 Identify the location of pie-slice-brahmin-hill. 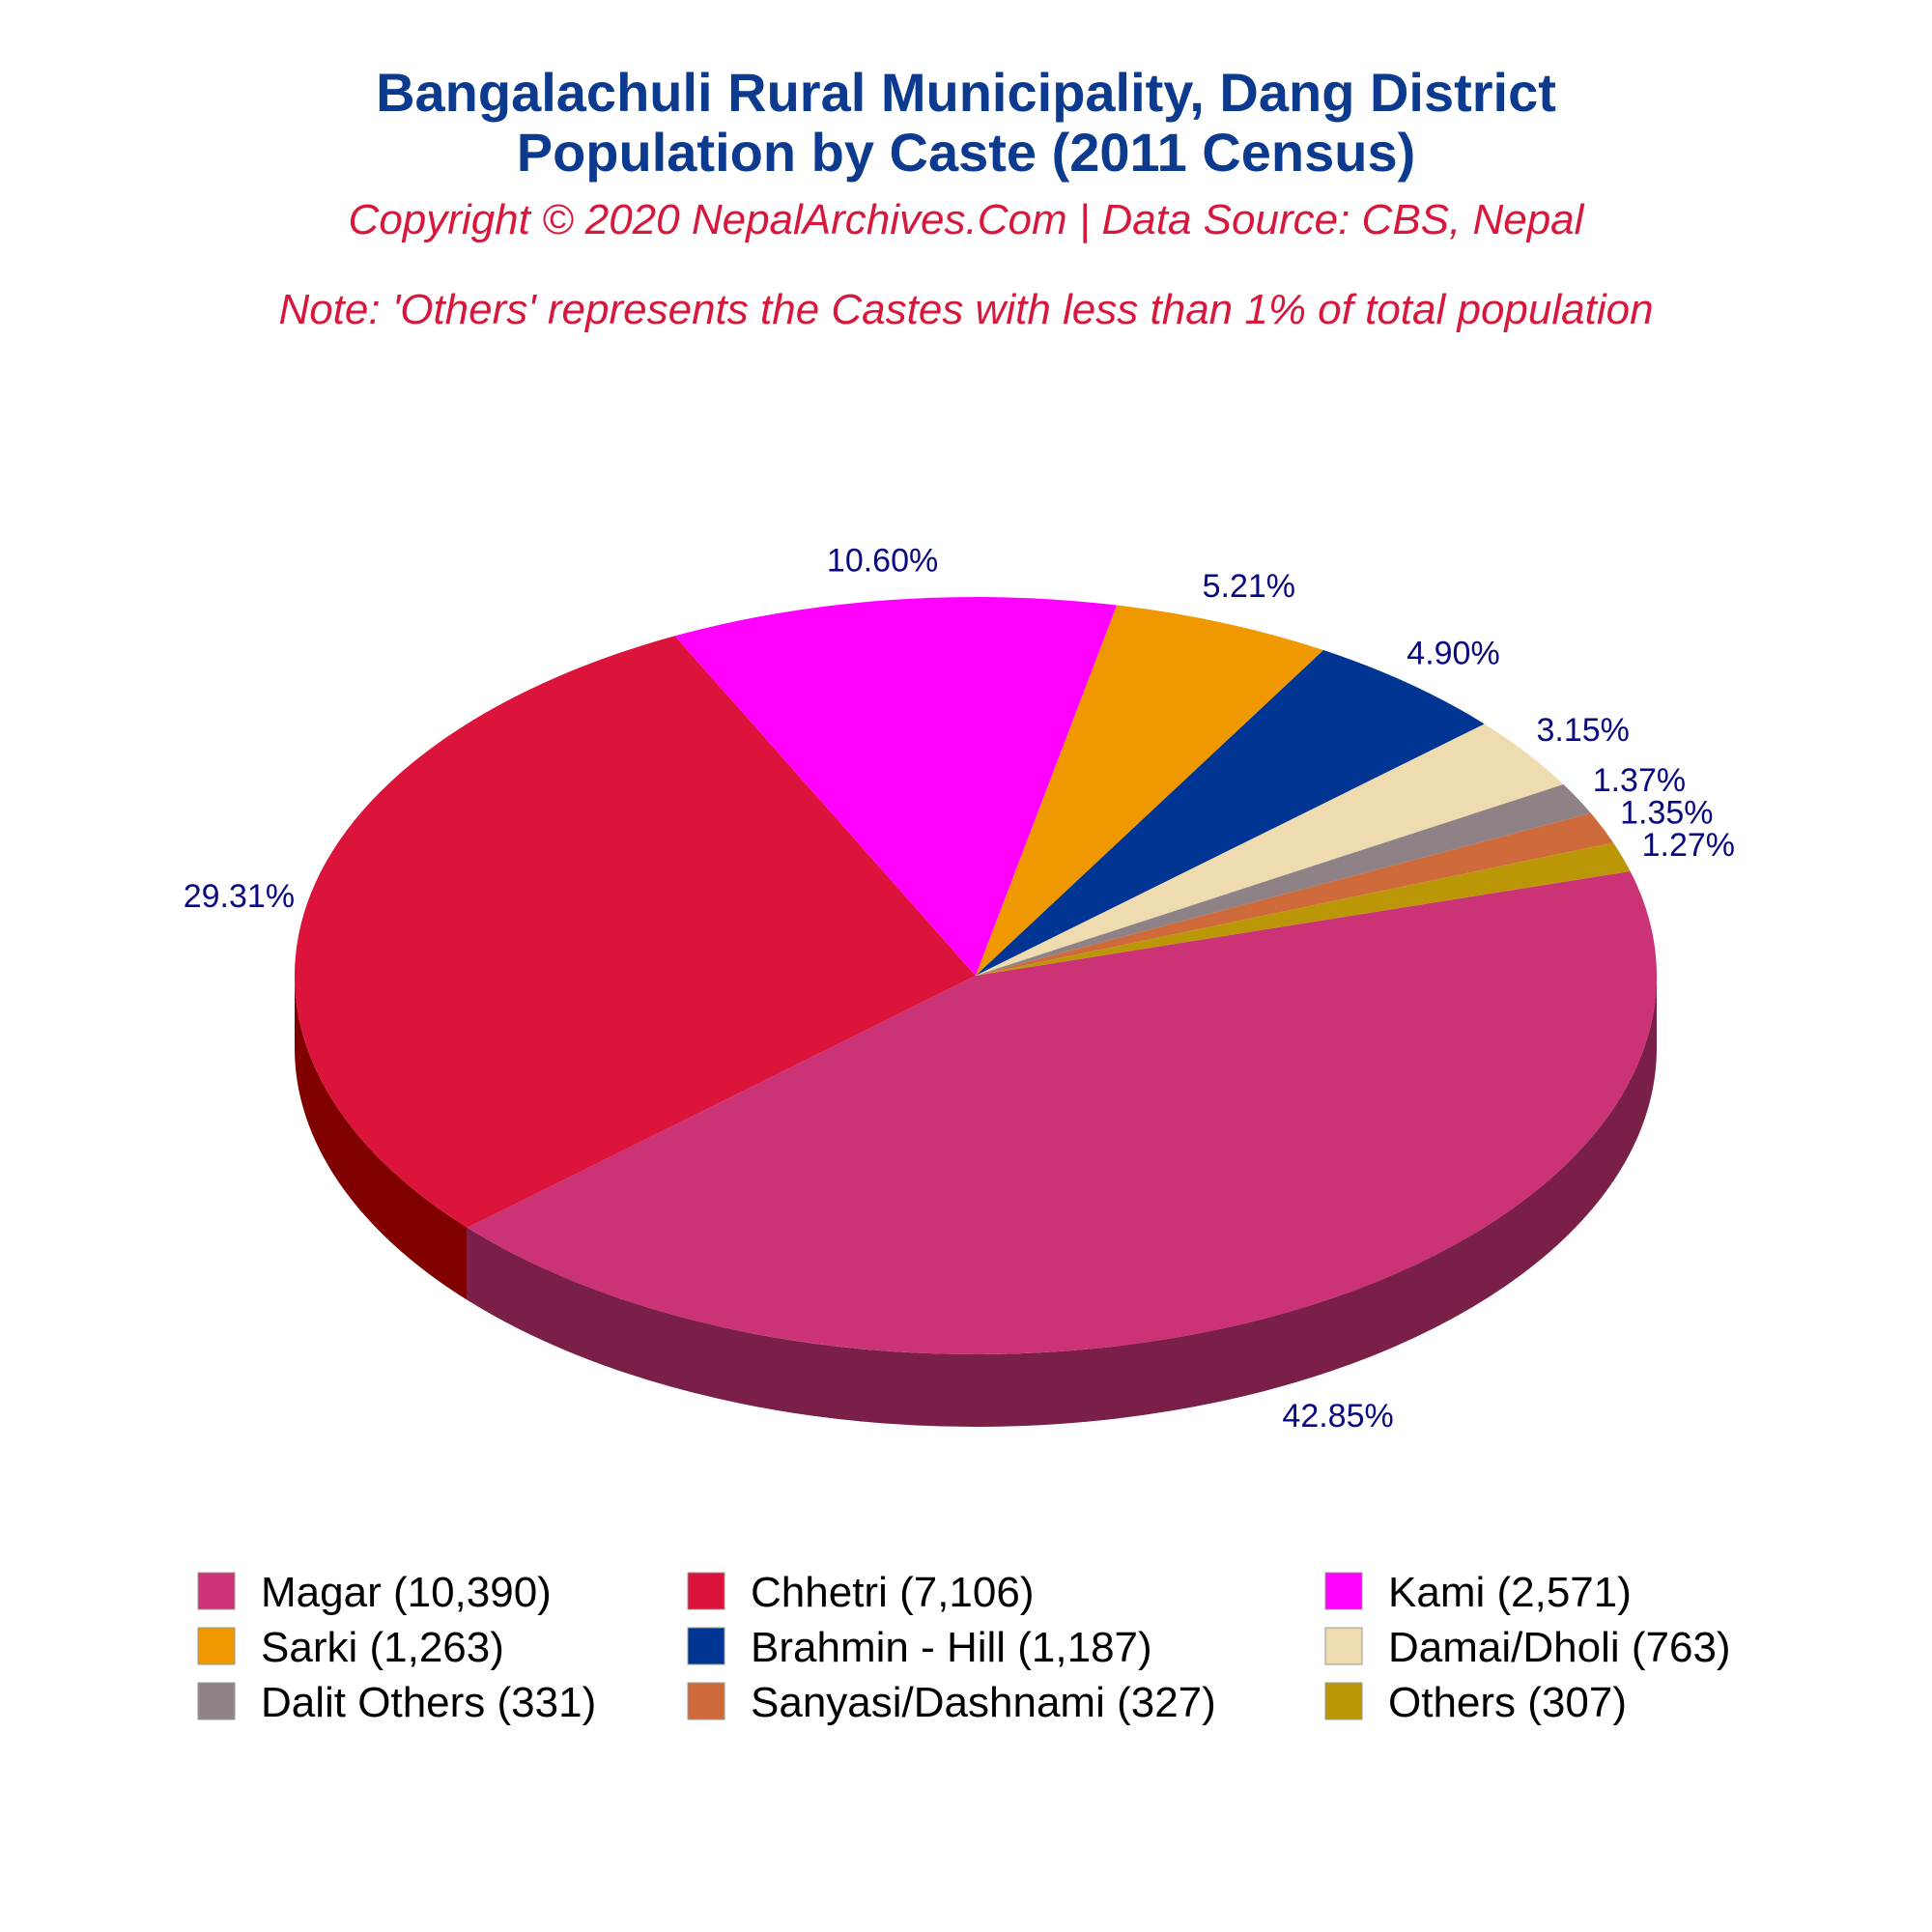
(1230, 813).